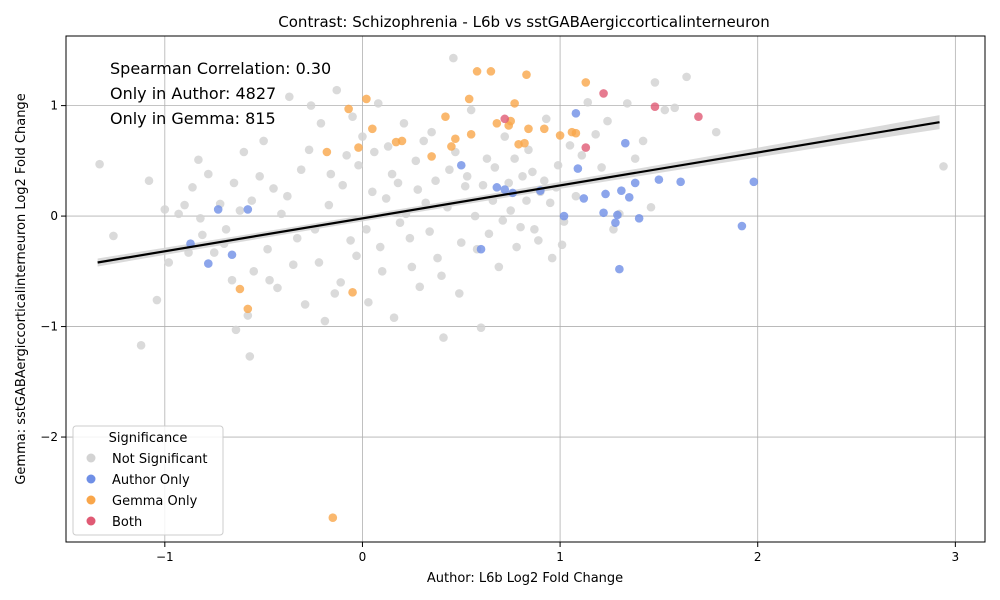 This screenshot has height=600, width=1000. What do you see at coordinates (160, 459) in the screenshot?
I see `legend-label: Not Significant` at bounding box center [160, 459].